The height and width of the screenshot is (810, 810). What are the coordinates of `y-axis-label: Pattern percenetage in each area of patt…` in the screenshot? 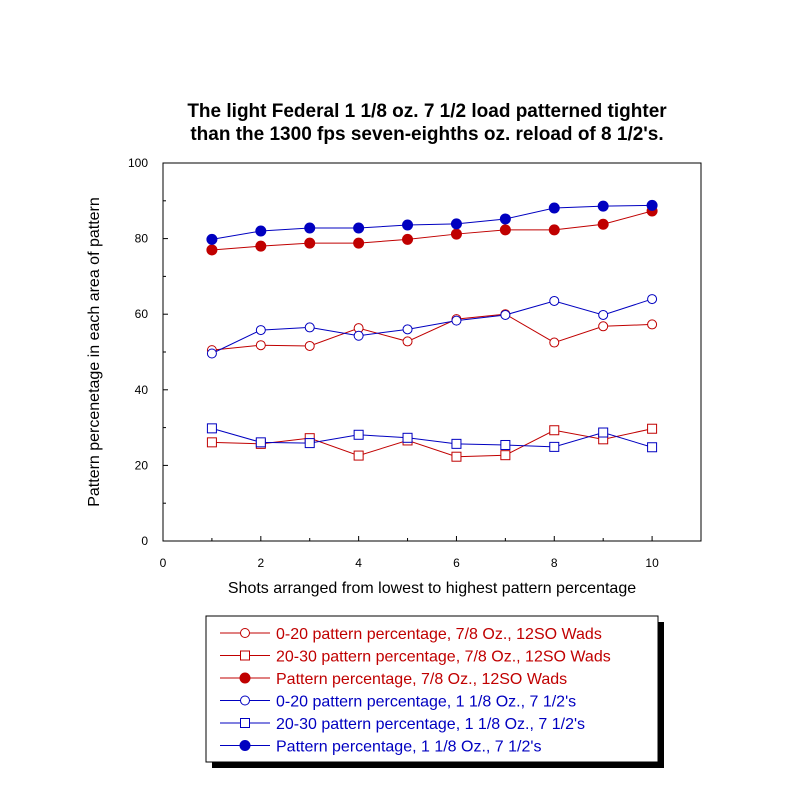 It's located at (94, 352).